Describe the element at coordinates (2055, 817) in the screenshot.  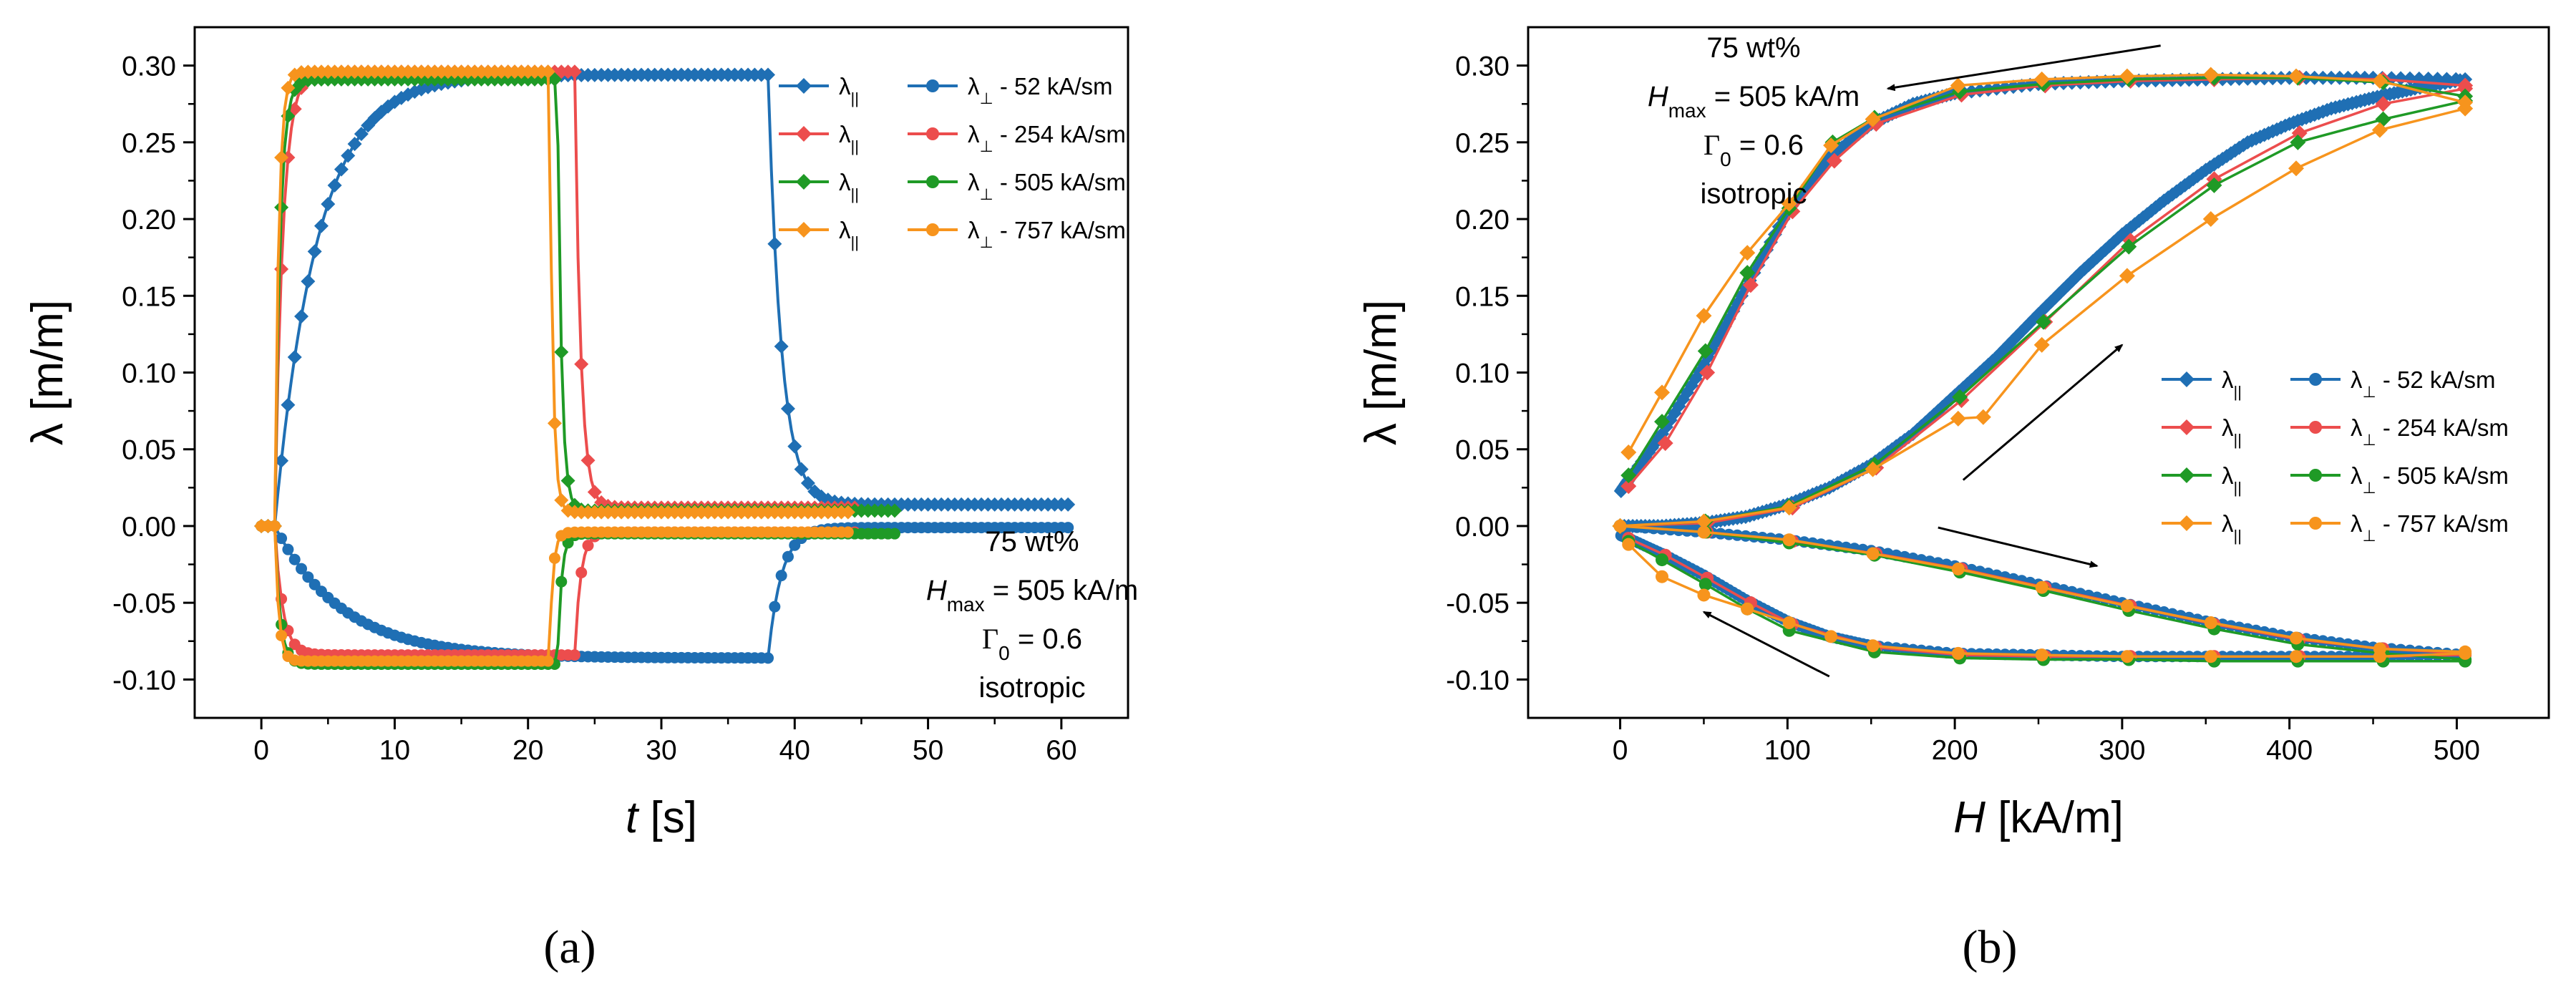
I see `x-axis-unit: [kA/m]` at that location.